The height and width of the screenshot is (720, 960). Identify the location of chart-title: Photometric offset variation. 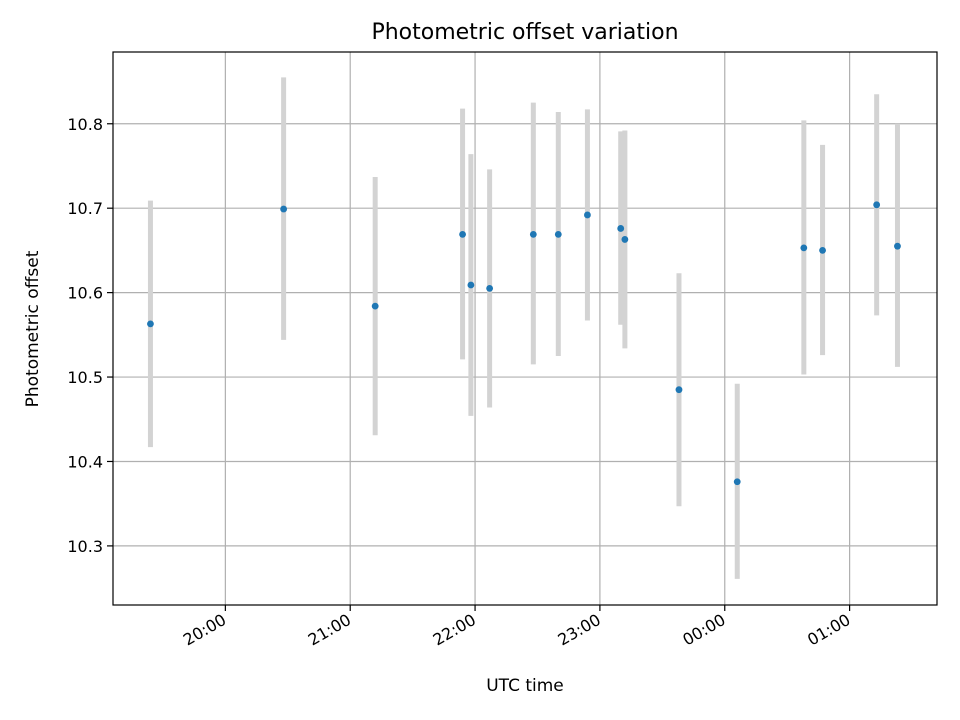
(524, 32).